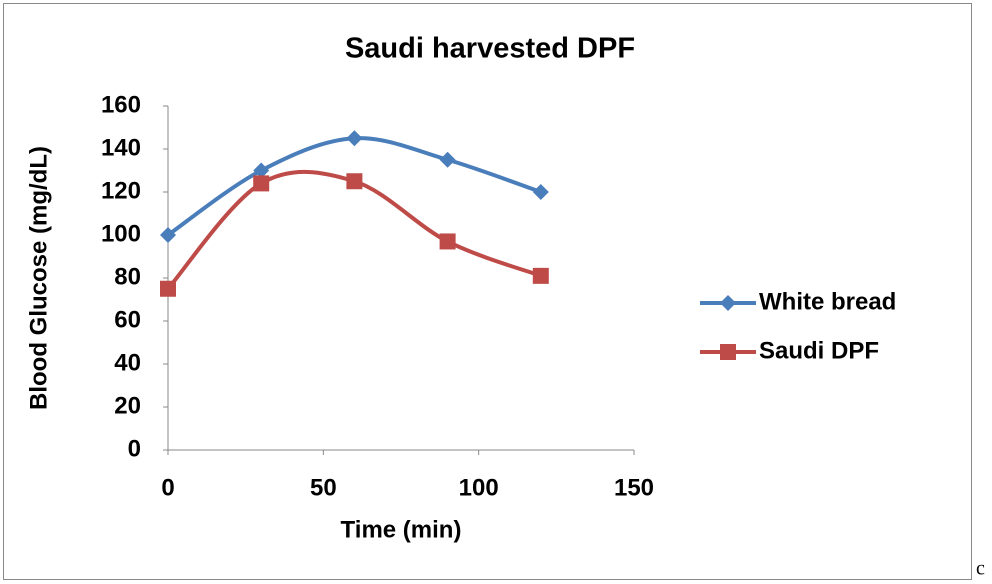 The image size is (992, 584). I want to click on y-tick-label: 120, so click(121, 190).